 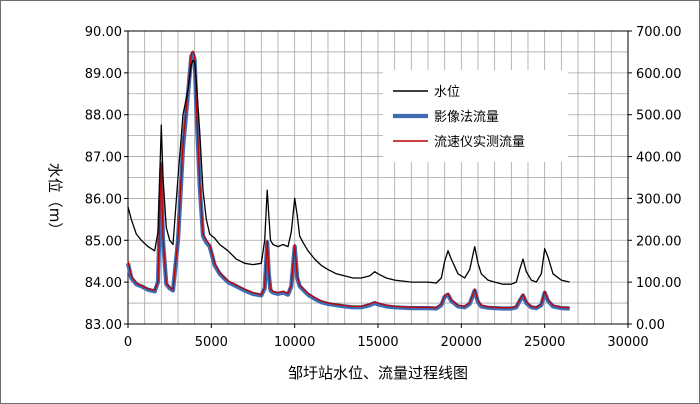 I want to click on x-tick-label: 0, so click(x=128, y=342).